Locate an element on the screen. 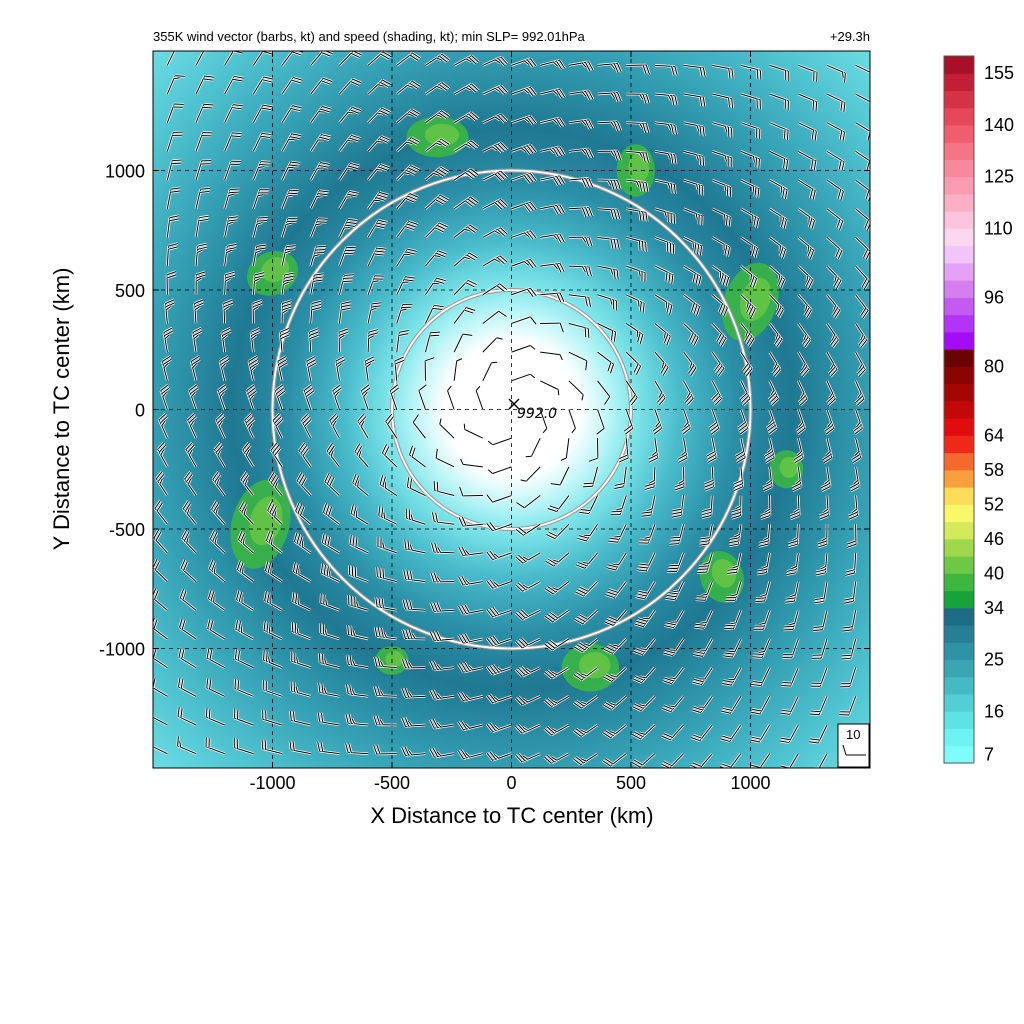 The image size is (1024, 1024). y-tick-label: 1000 is located at coordinates (125, 172).